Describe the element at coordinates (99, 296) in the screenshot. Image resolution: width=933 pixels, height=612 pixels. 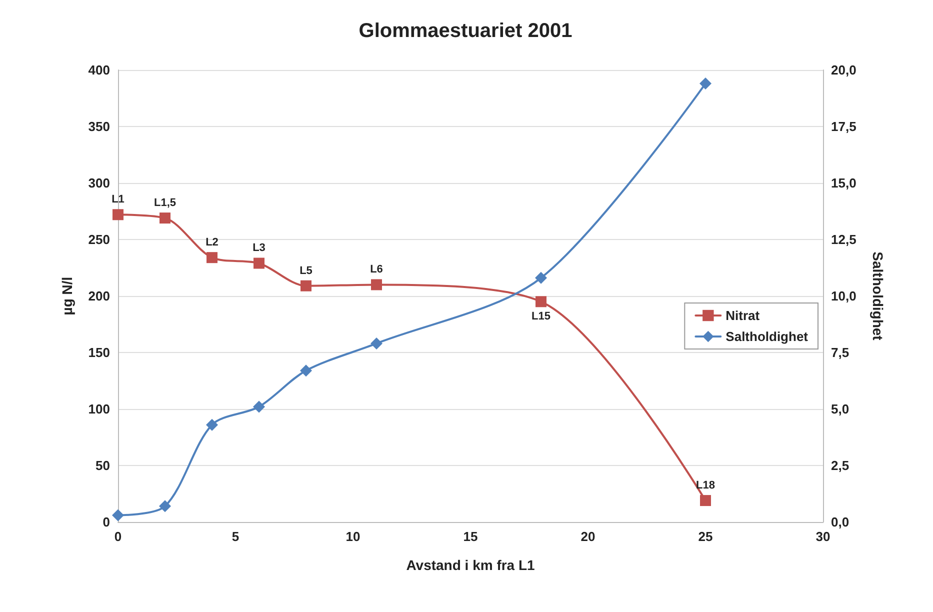
I see `y-tick-label: 200` at that location.